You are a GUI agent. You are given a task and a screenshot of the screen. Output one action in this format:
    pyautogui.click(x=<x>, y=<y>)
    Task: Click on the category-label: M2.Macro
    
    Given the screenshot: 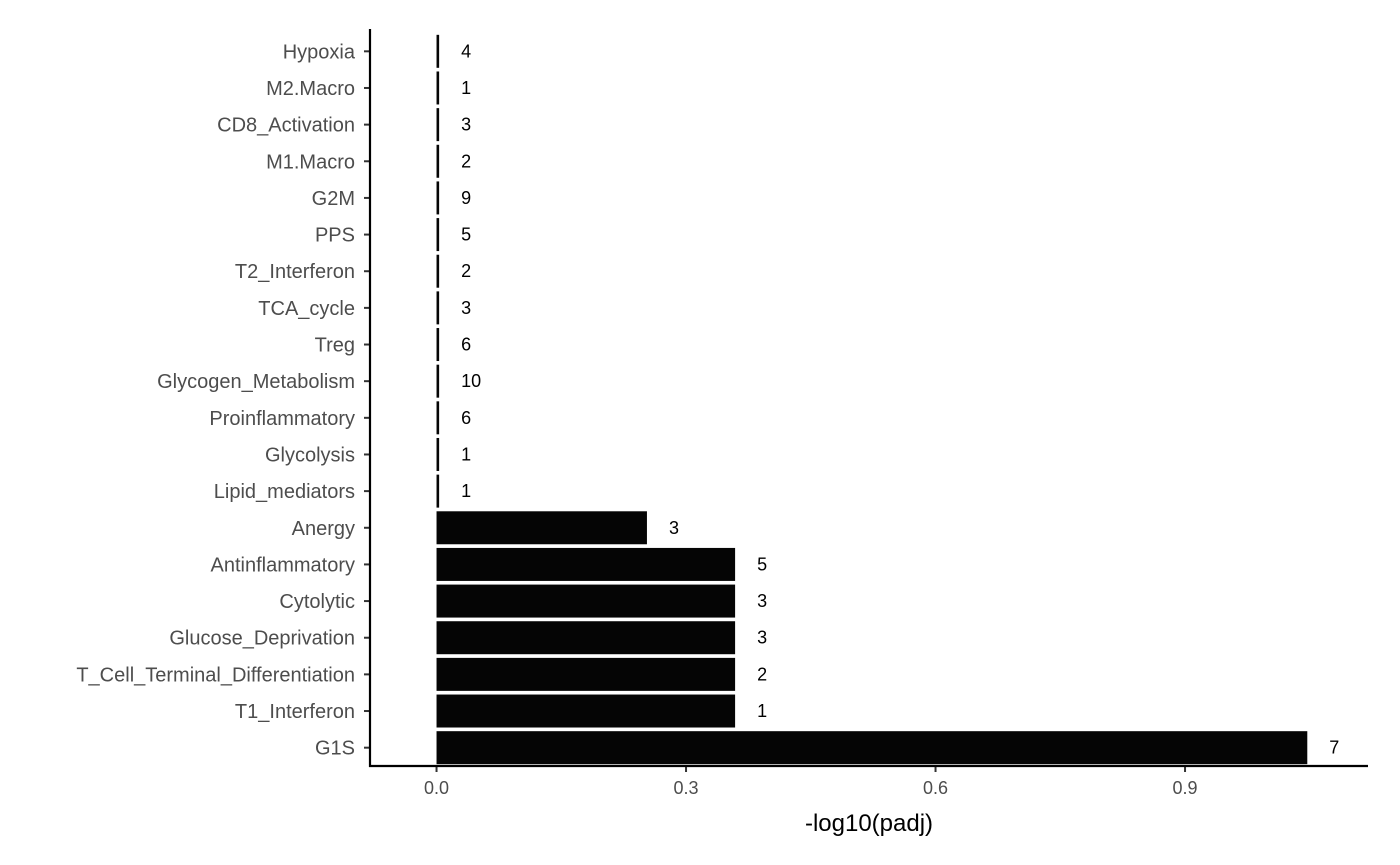 What is the action you would take?
    pyautogui.click(x=310, y=89)
    